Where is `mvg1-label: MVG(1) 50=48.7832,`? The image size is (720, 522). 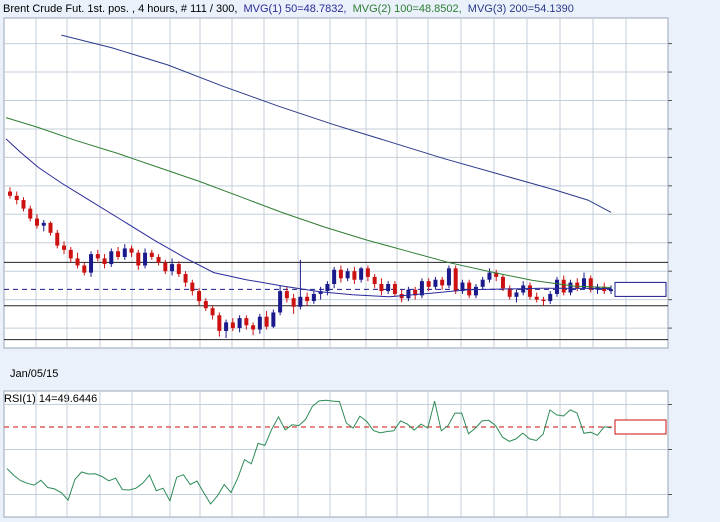 mvg1-label: MVG(1) 50=48.7832, is located at coordinates (294, 9).